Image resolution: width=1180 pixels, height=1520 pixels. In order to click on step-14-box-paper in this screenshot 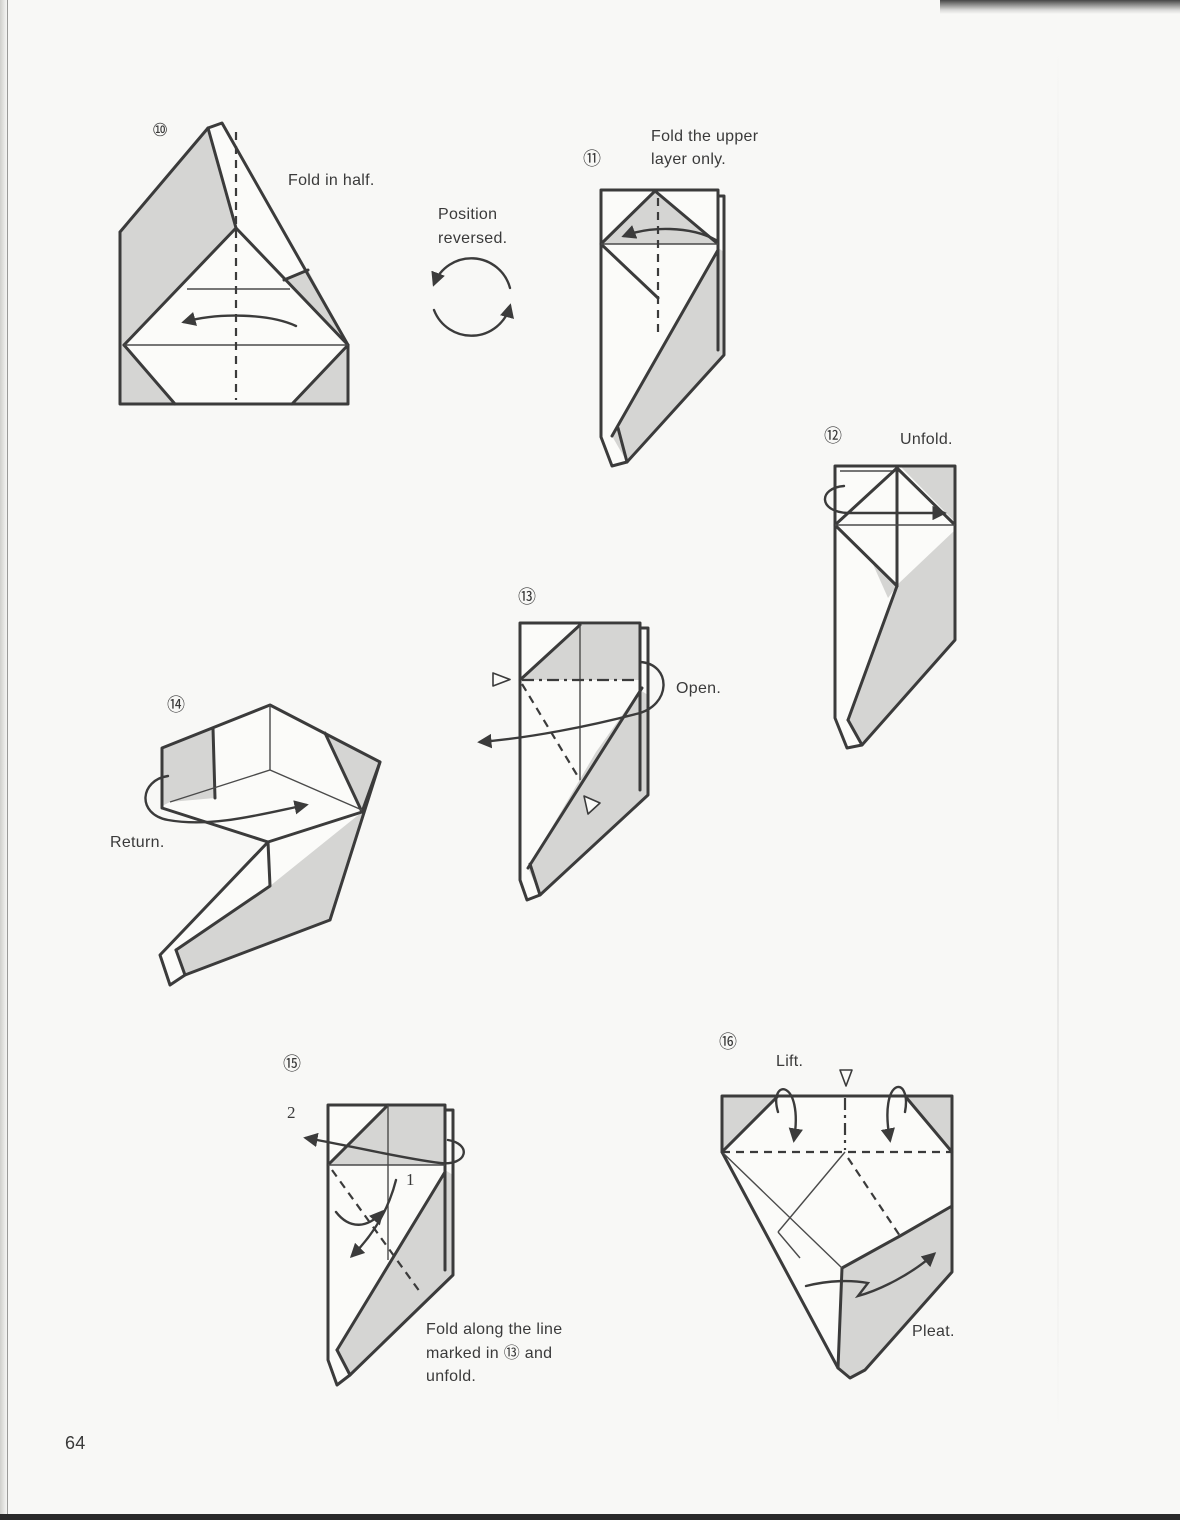, I will do `click(271, 773)`.